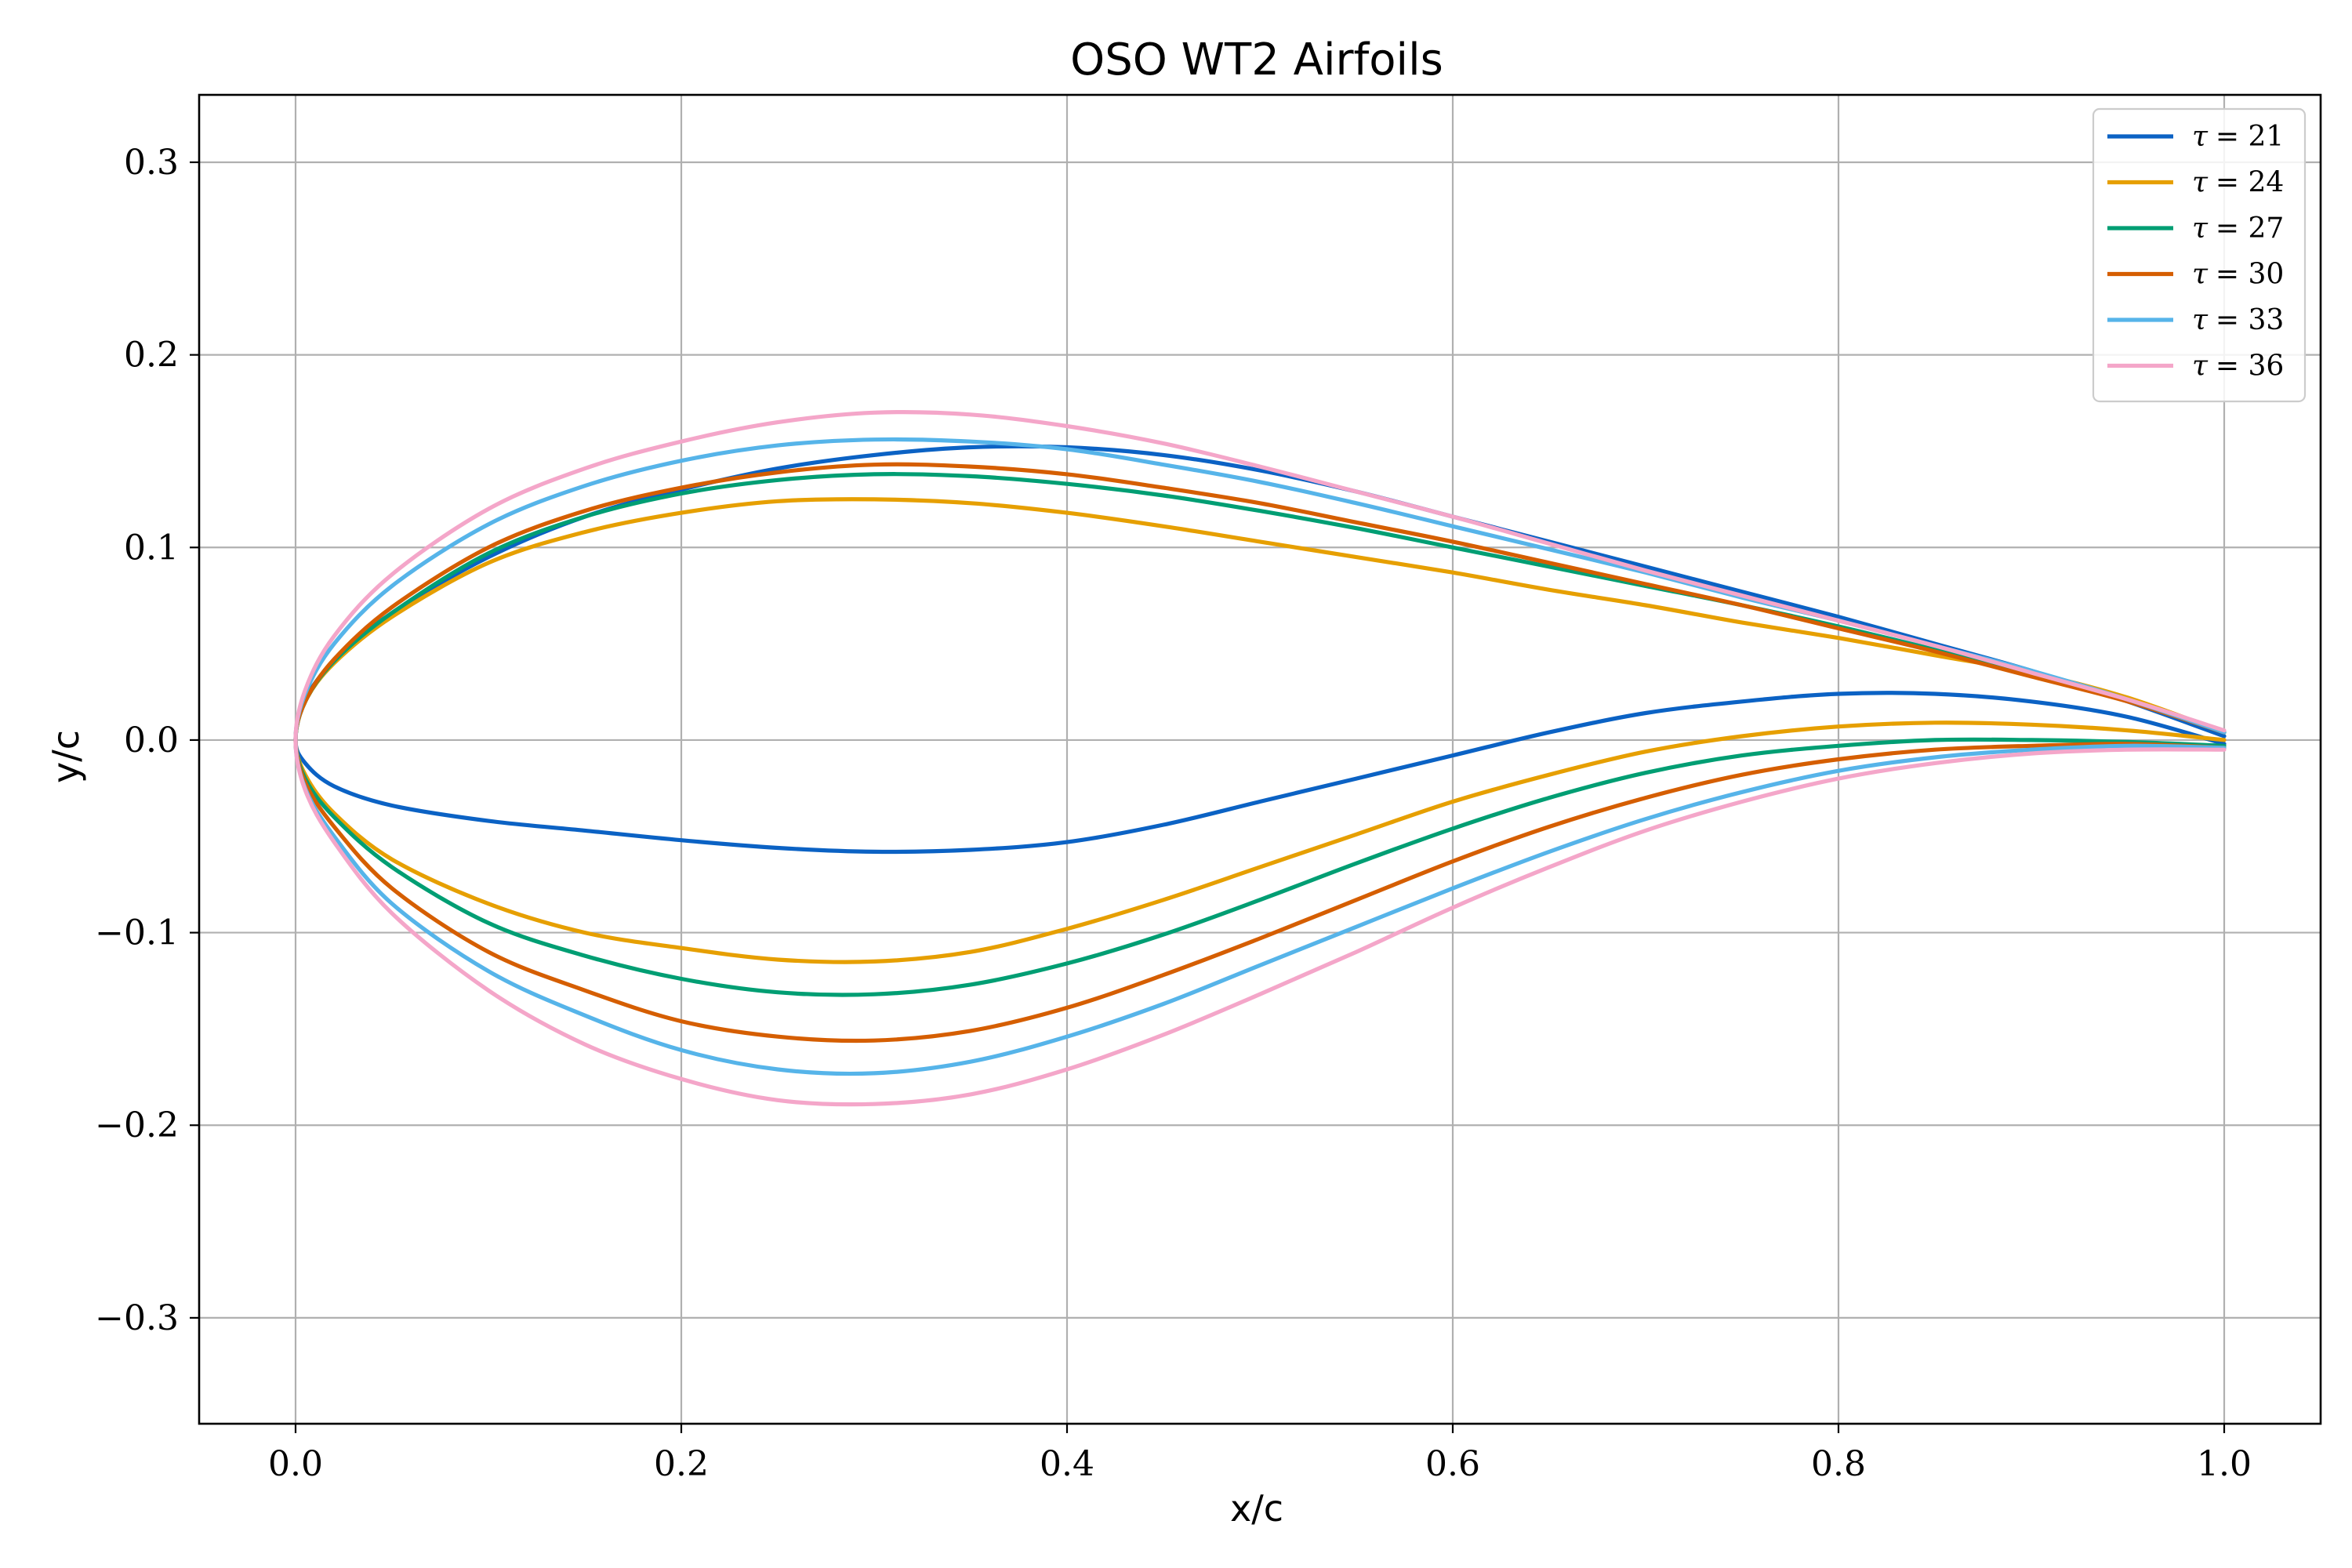 The width and height of the screenshot is (2352, 1568). Describe the element at coordinates (2224, 1464) in the screenshot. I see `x-tick-label: 1.0` at that location.